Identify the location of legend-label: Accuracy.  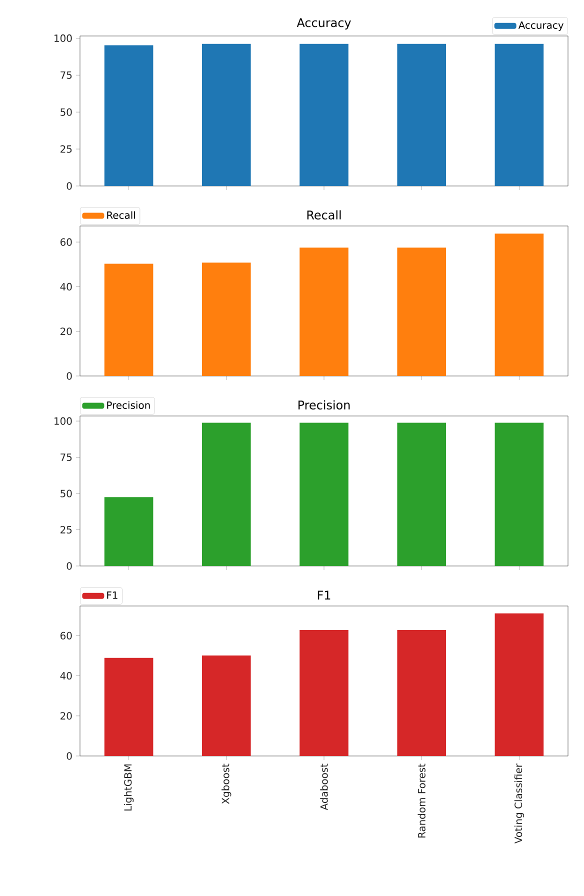
(541, 26).